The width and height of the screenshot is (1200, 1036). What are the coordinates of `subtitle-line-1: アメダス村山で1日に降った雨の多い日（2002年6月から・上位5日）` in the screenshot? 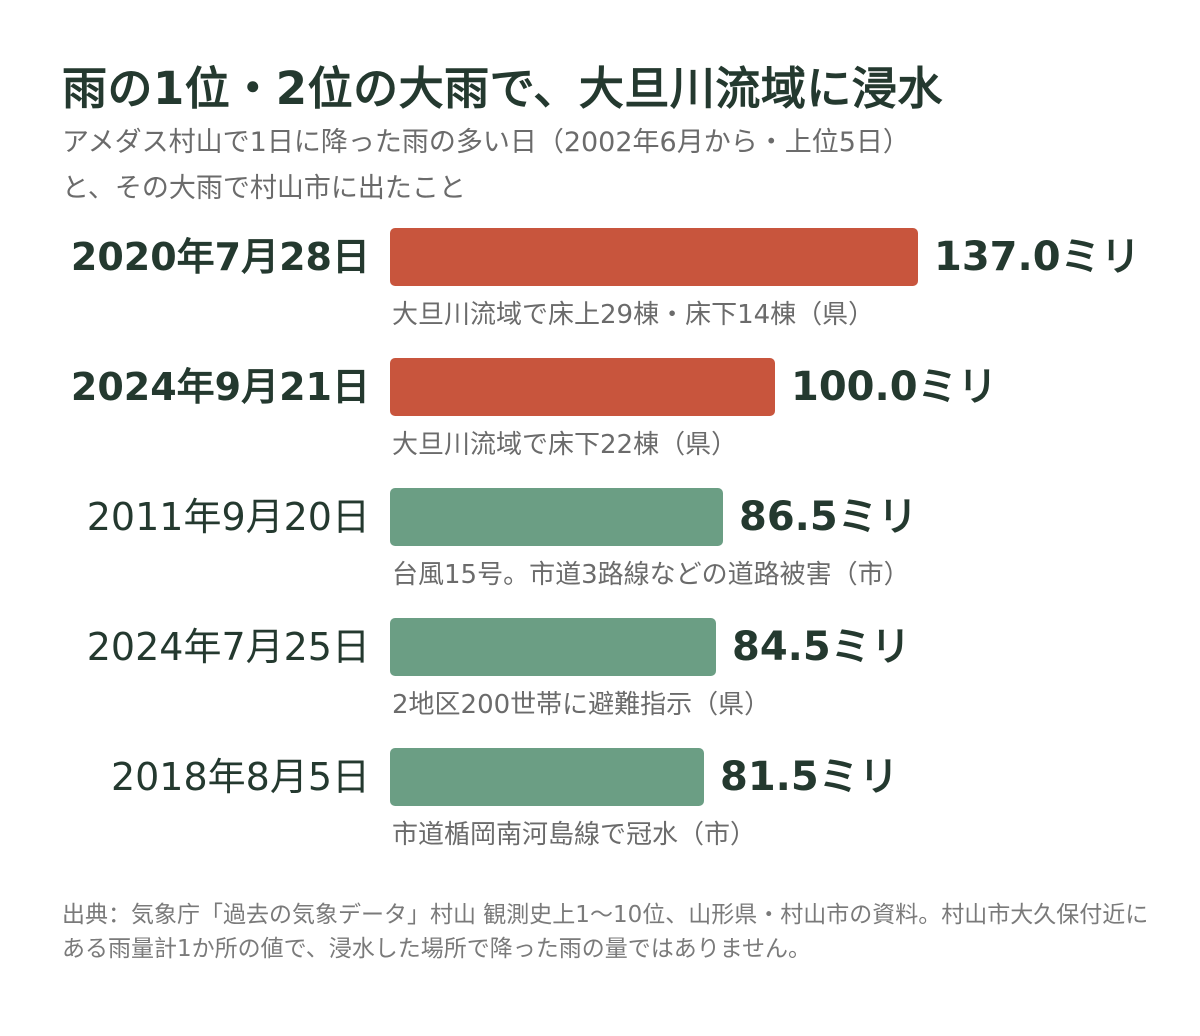 It's located at (486, 142).